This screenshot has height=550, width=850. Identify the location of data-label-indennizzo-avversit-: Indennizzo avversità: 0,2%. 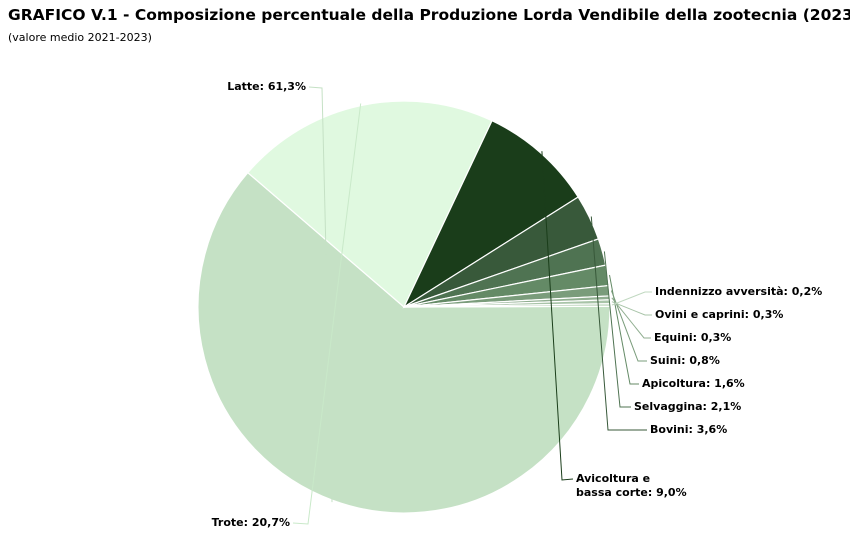
(738, 291).